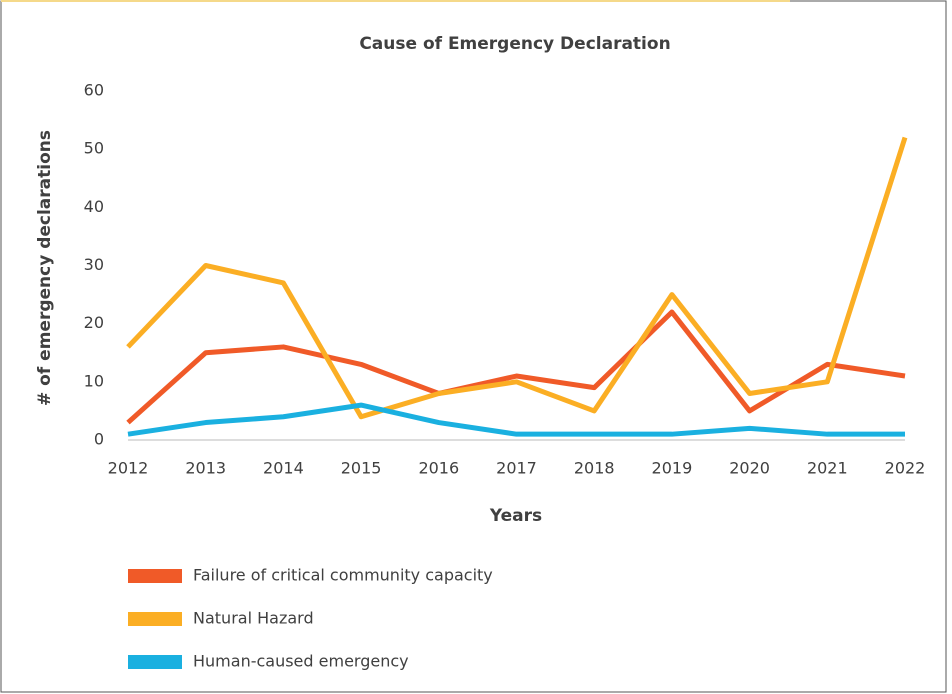 The height and width of the screenshot is (694, 952). I want to click on legend-label: Natural Hazard, so click(253, 618).